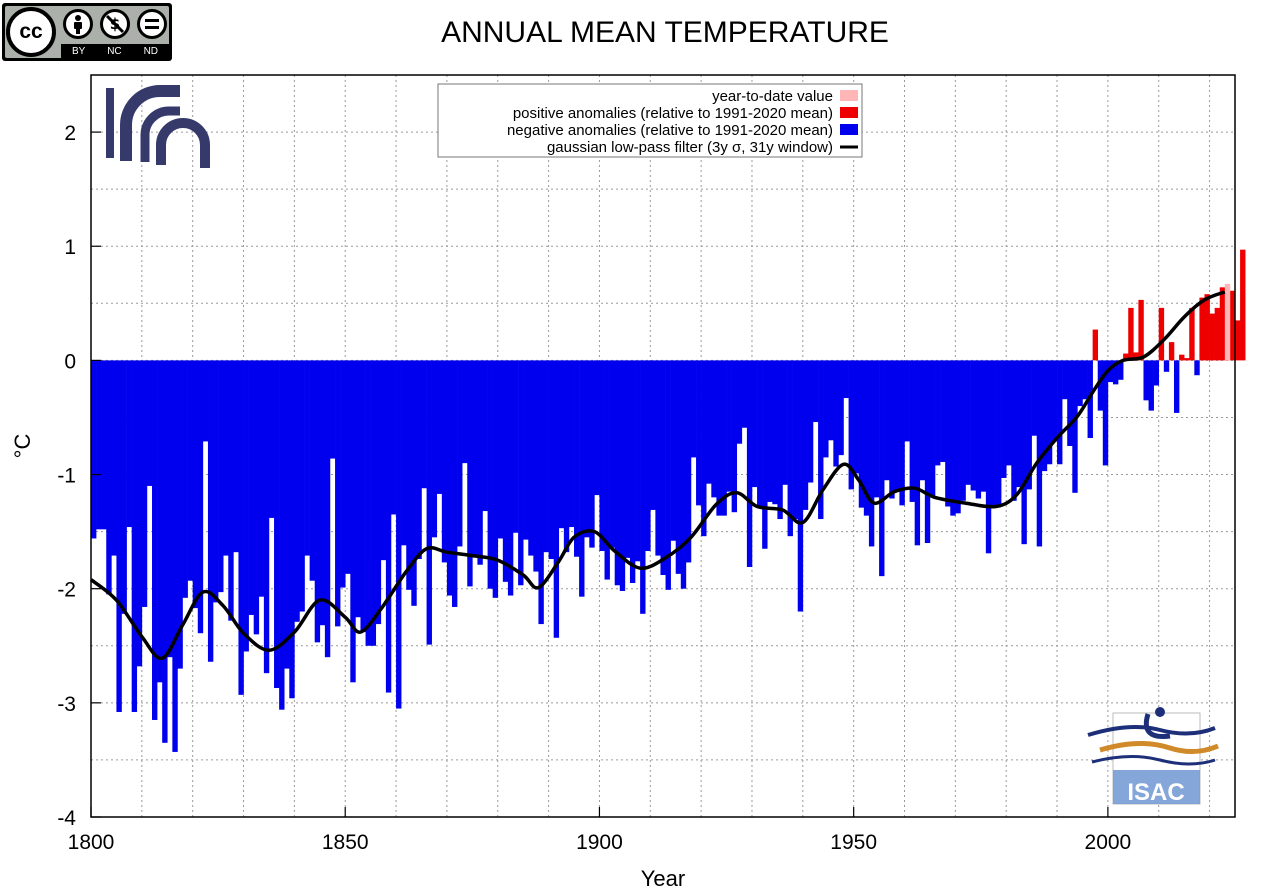  What do you see at coordinates (1156, 373) in the screenshot?
I see `bar-2009` at bounding box center [1156, 373].